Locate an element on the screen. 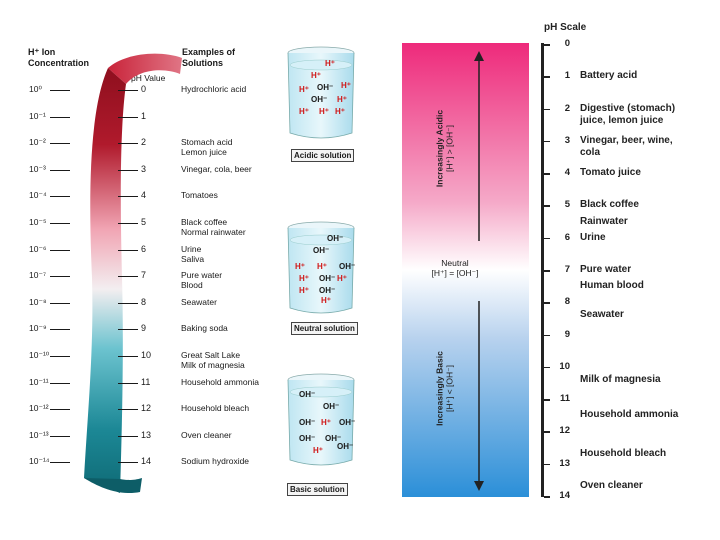  ph-value-label: 7 is located at coordinates (144, 275).